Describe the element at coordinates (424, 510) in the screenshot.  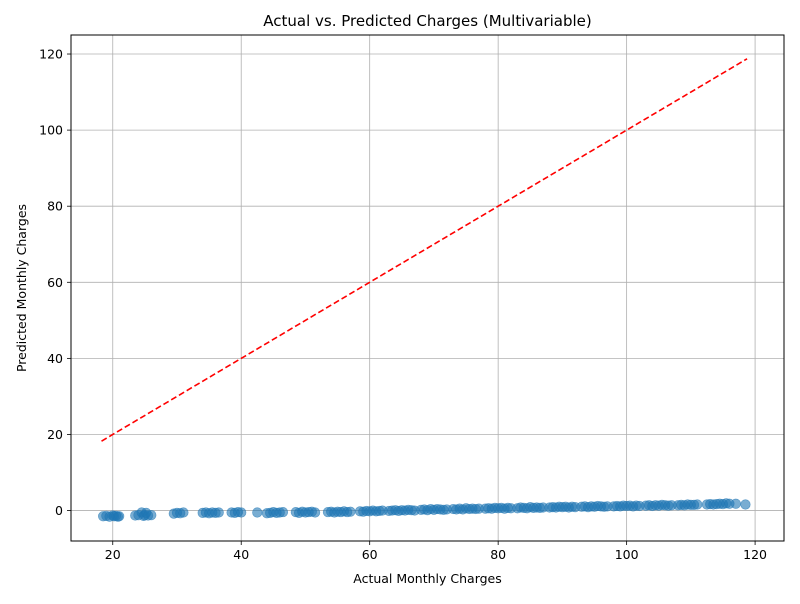
I see `points-layer` at that location.